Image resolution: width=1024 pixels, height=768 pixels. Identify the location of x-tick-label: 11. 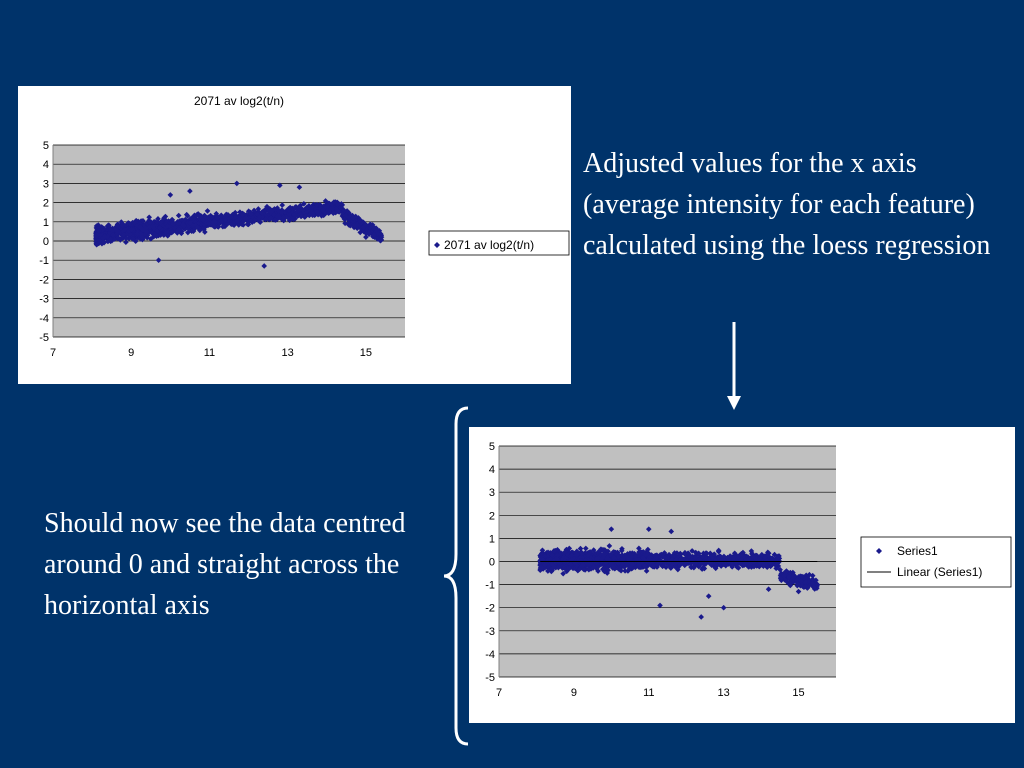
(209, 353).